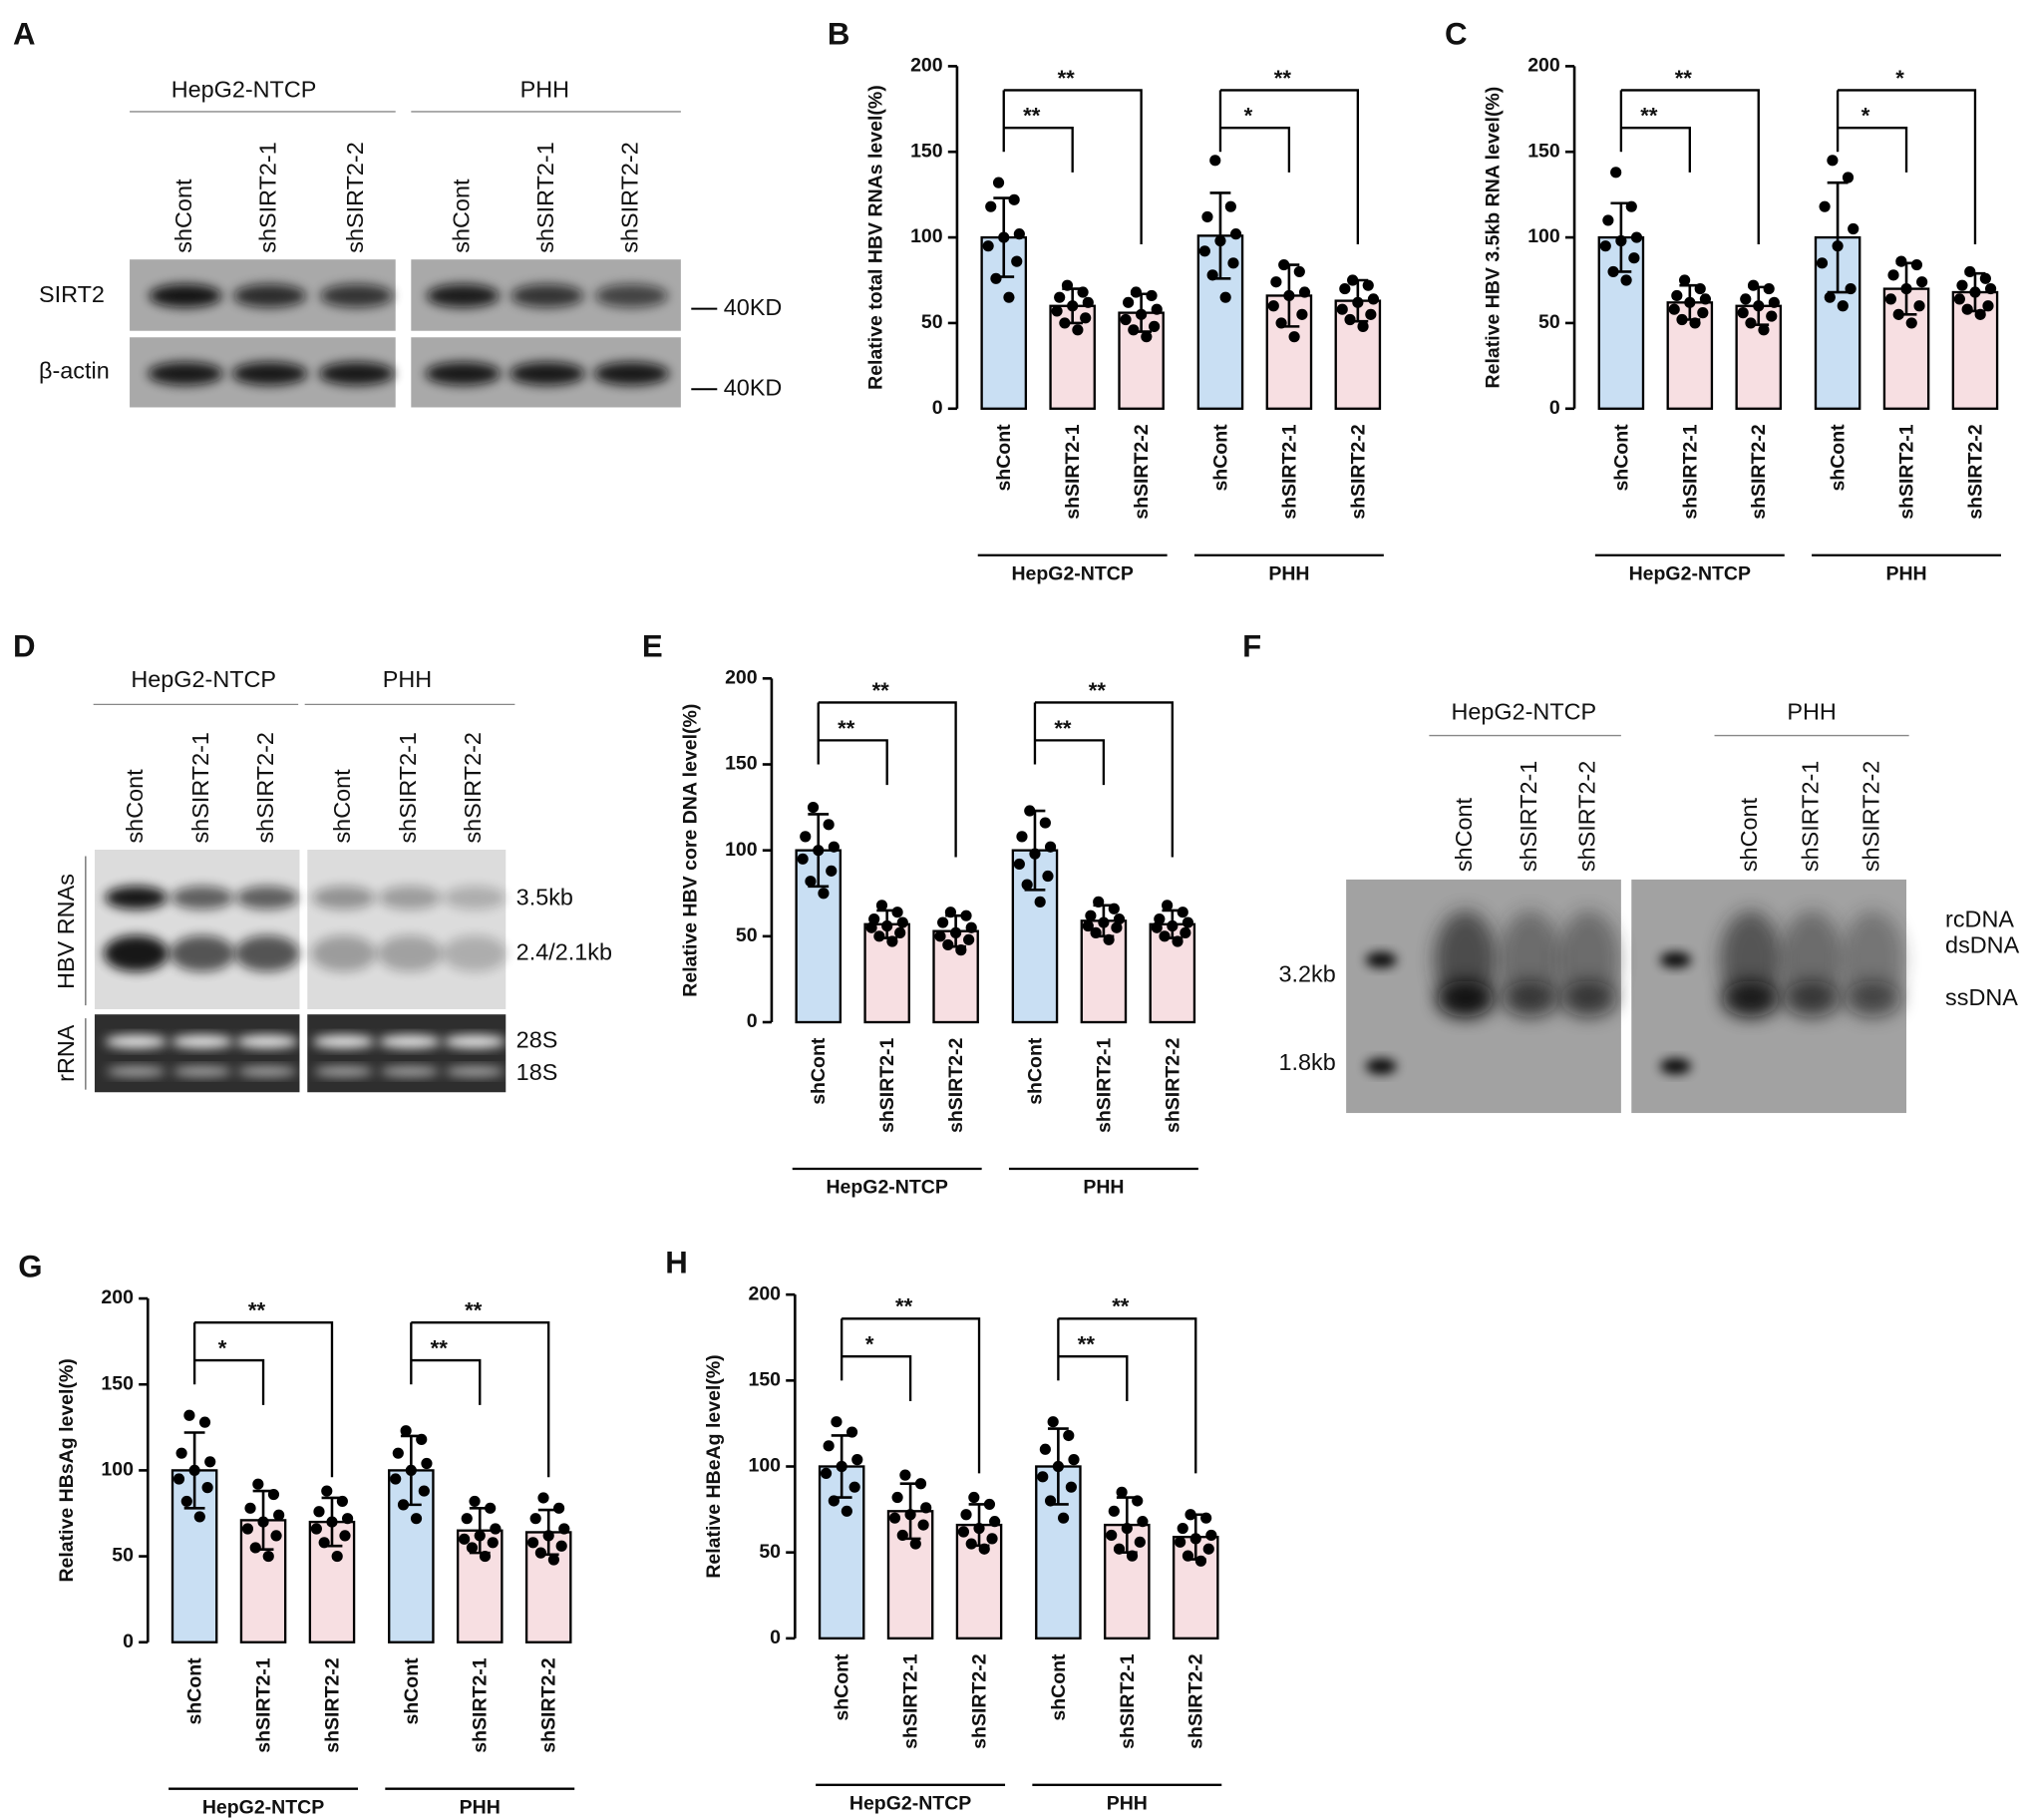  I want to click on panel-label: B, so click(839, 34).